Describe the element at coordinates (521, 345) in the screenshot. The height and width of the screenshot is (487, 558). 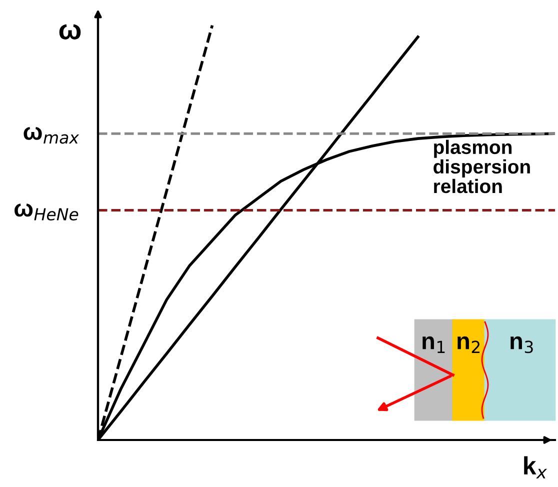
I see `annotation: n$_{3}$` at that location.